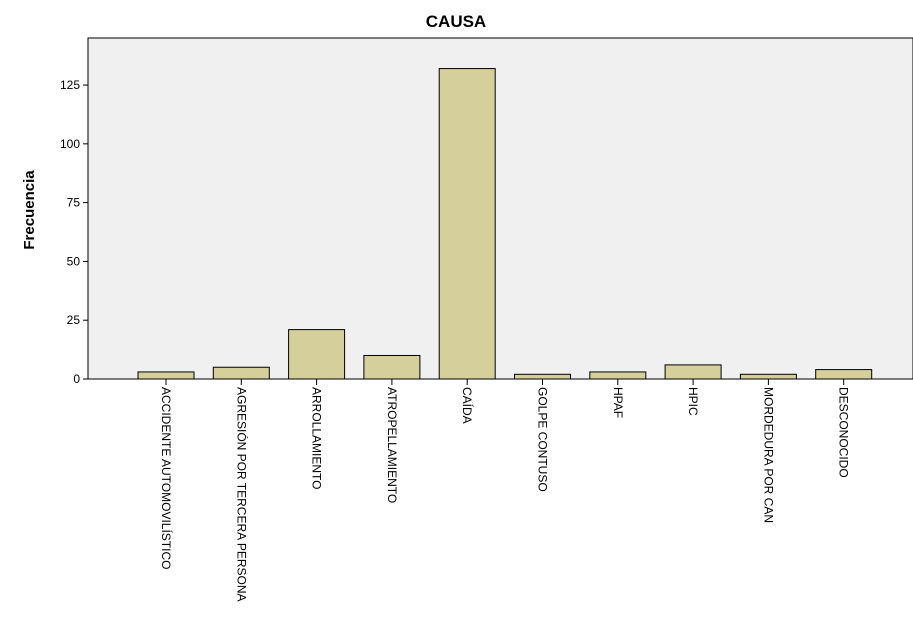  I want to click on y-tick-label: 25, so click(74, 320).